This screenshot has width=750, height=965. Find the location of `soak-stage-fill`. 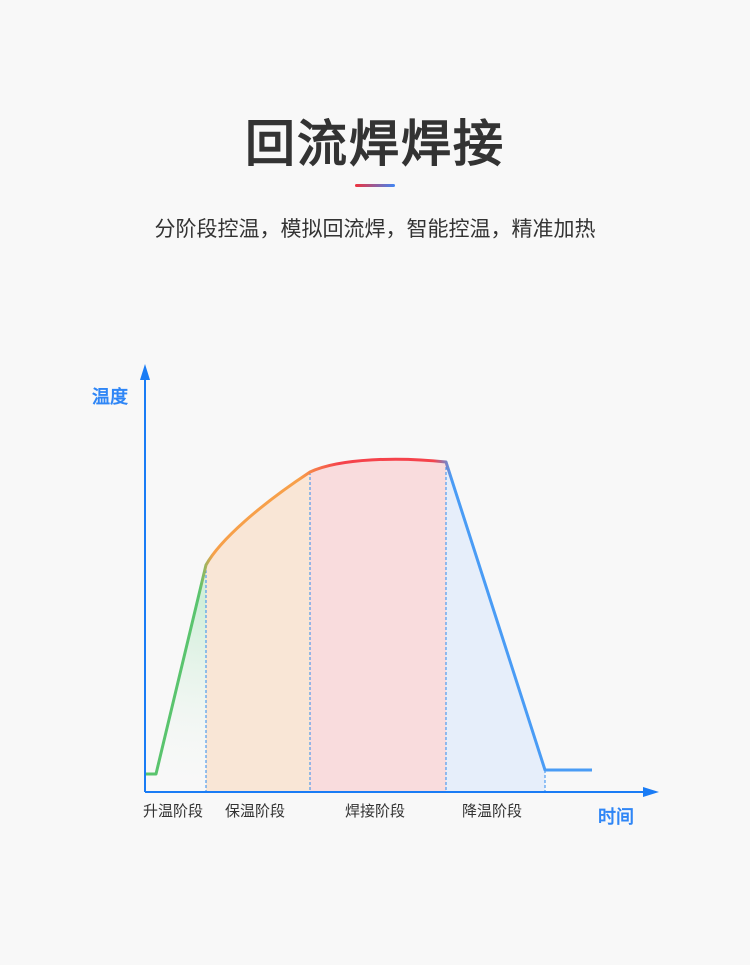

soak-stage-fill is located at coordinates (258, 632).